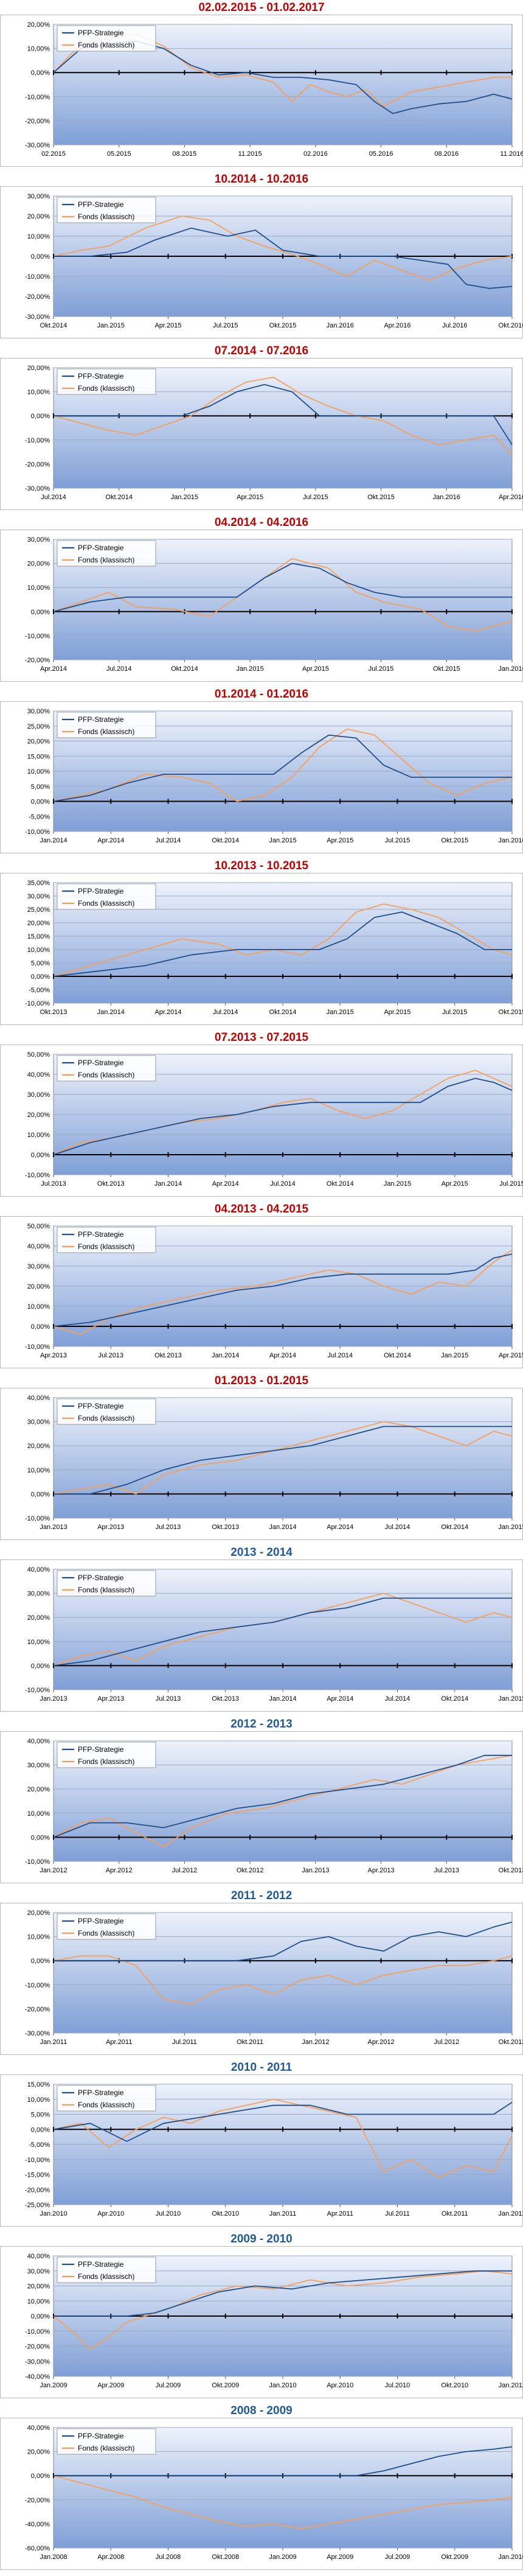  Describe the element at coordinates (39, 1055) in the screenshot. I see `y-tick-label: 50,00%` at that location.